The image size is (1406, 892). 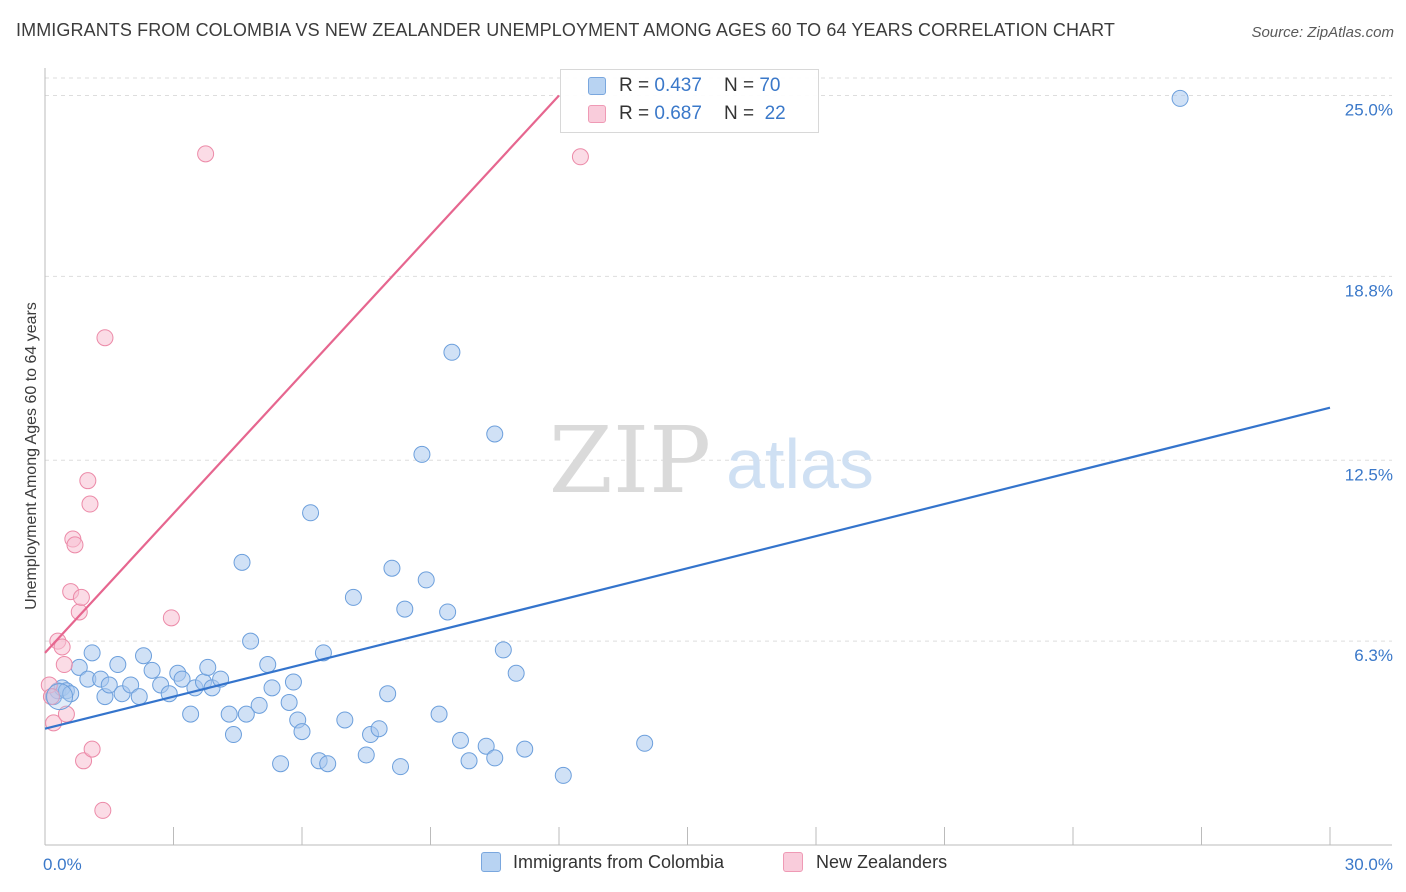 What do you see at coordinates (1373, 655) in the screenshot?
I see `y-tick-label: 6.3%` at bounding box center [1373, 655].